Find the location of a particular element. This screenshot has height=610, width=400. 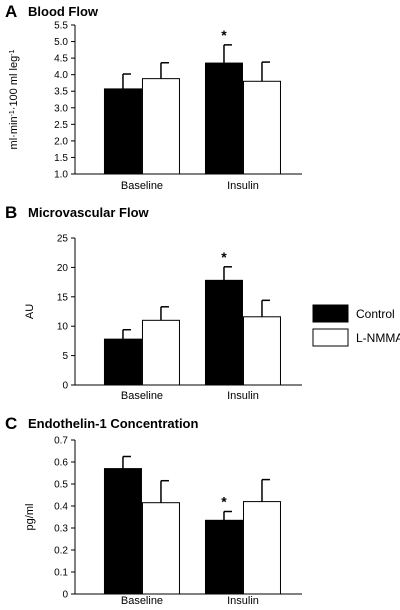

panel-a-ytick-label: 3.5 is located at coordinates (61, 92).